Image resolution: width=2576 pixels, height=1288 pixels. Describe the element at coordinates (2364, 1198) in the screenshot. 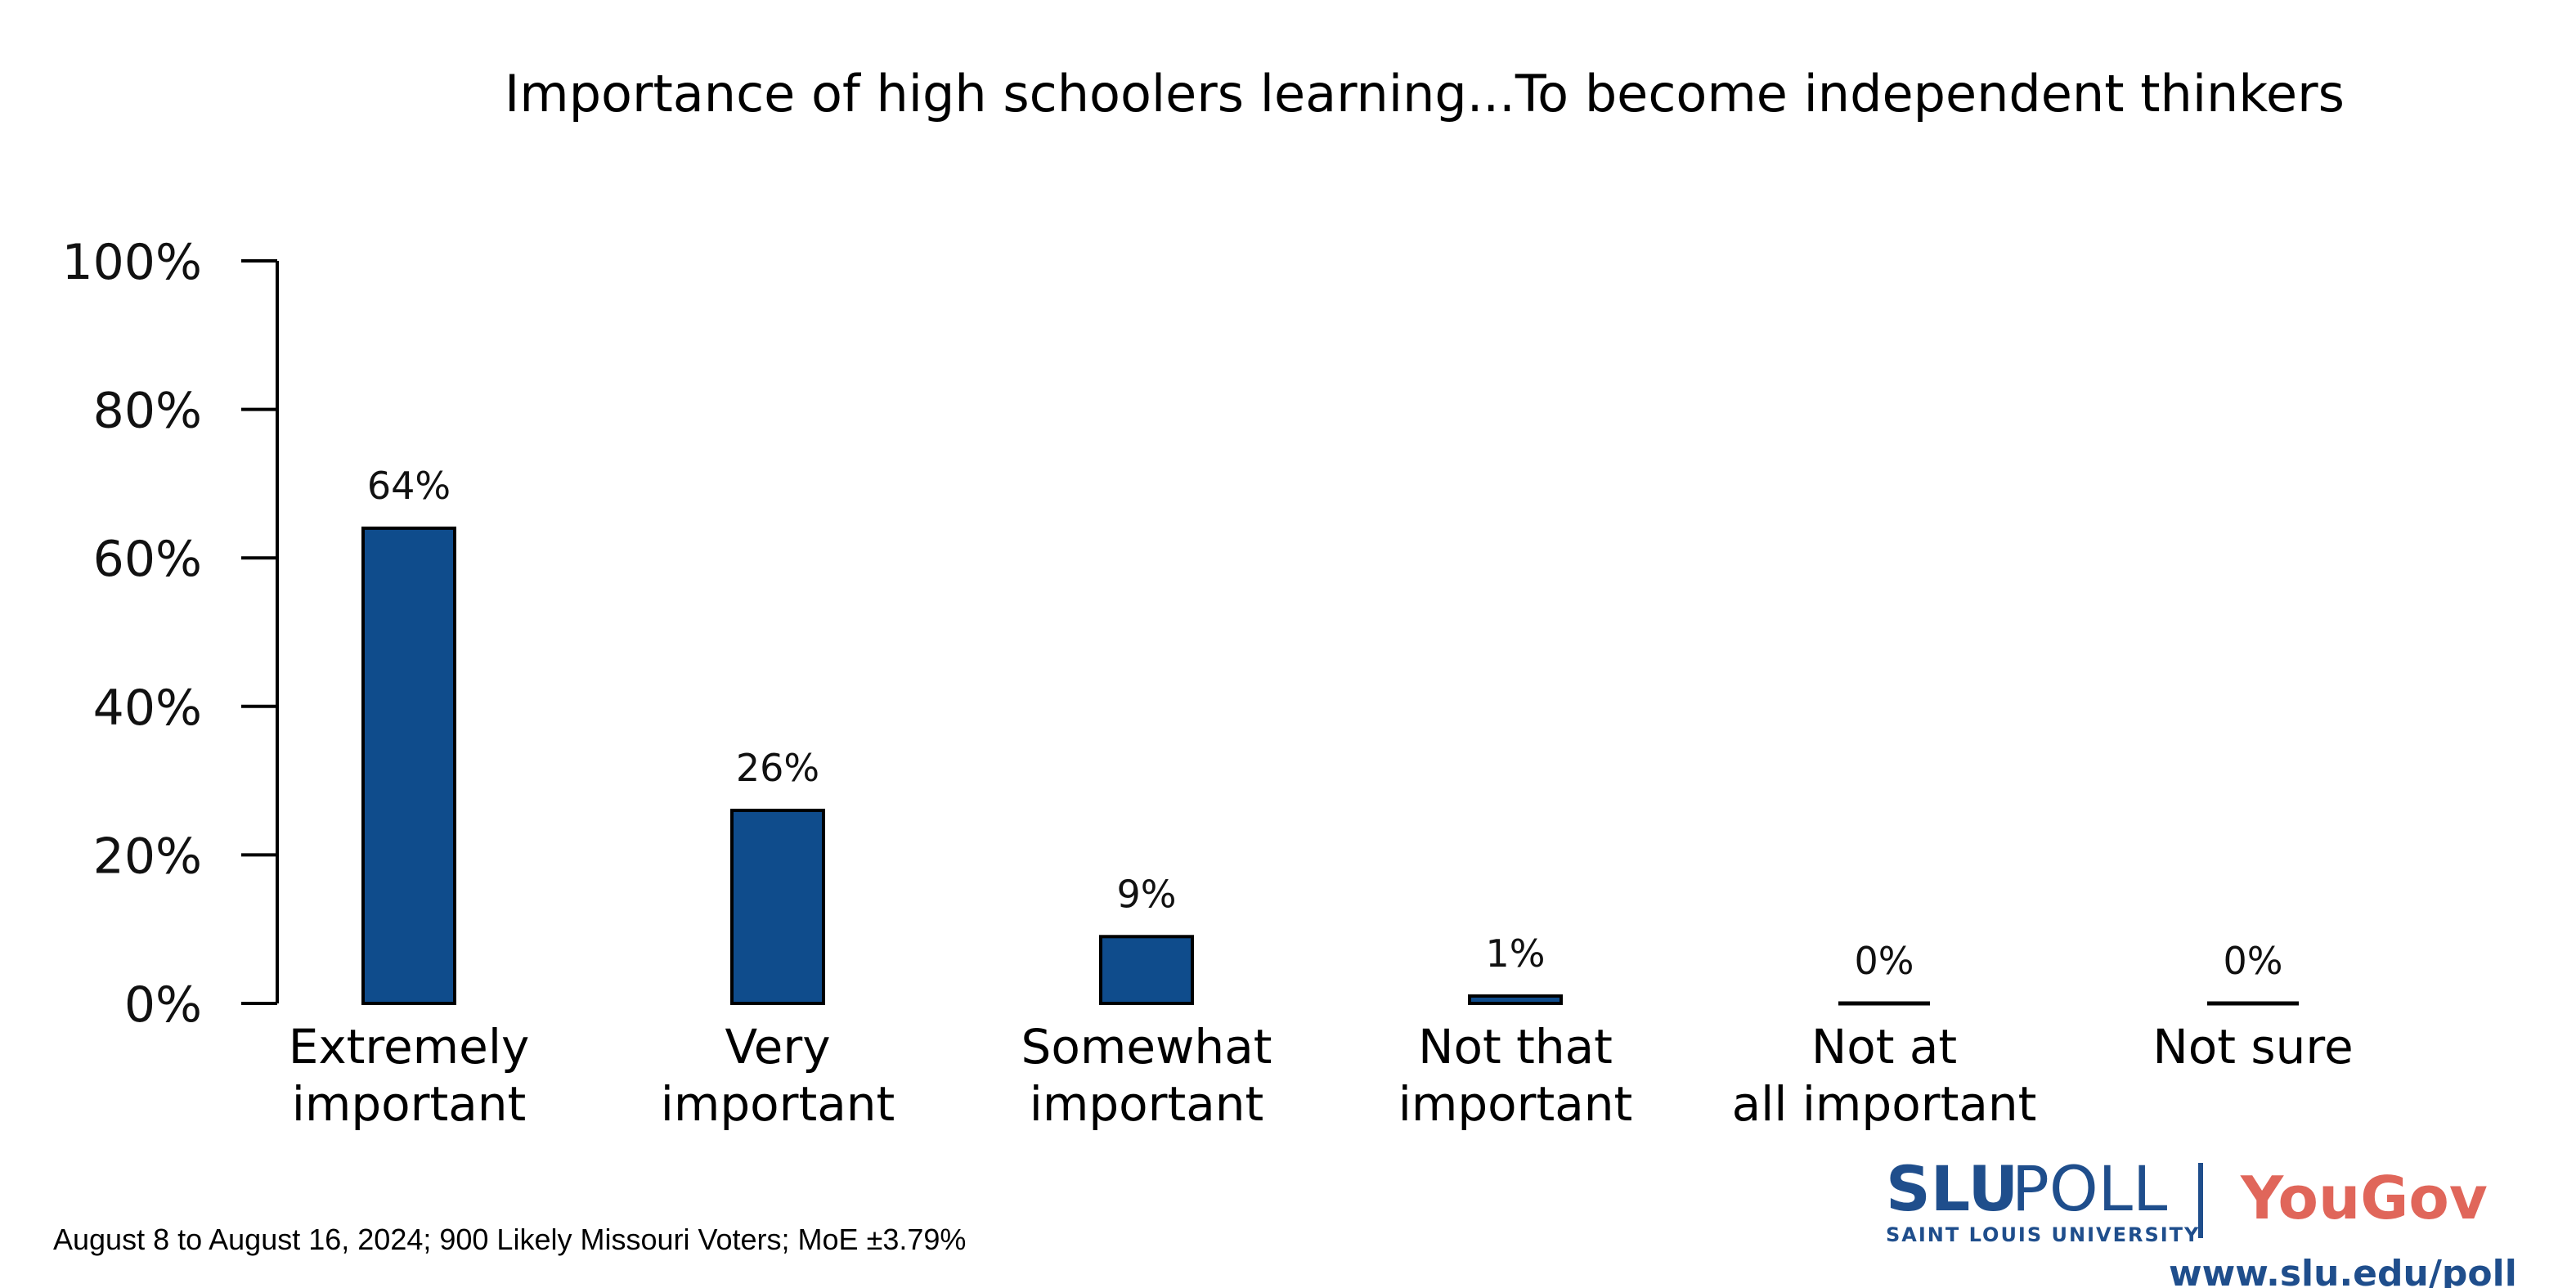

I see `logo-yougov: YouGov` at that location.